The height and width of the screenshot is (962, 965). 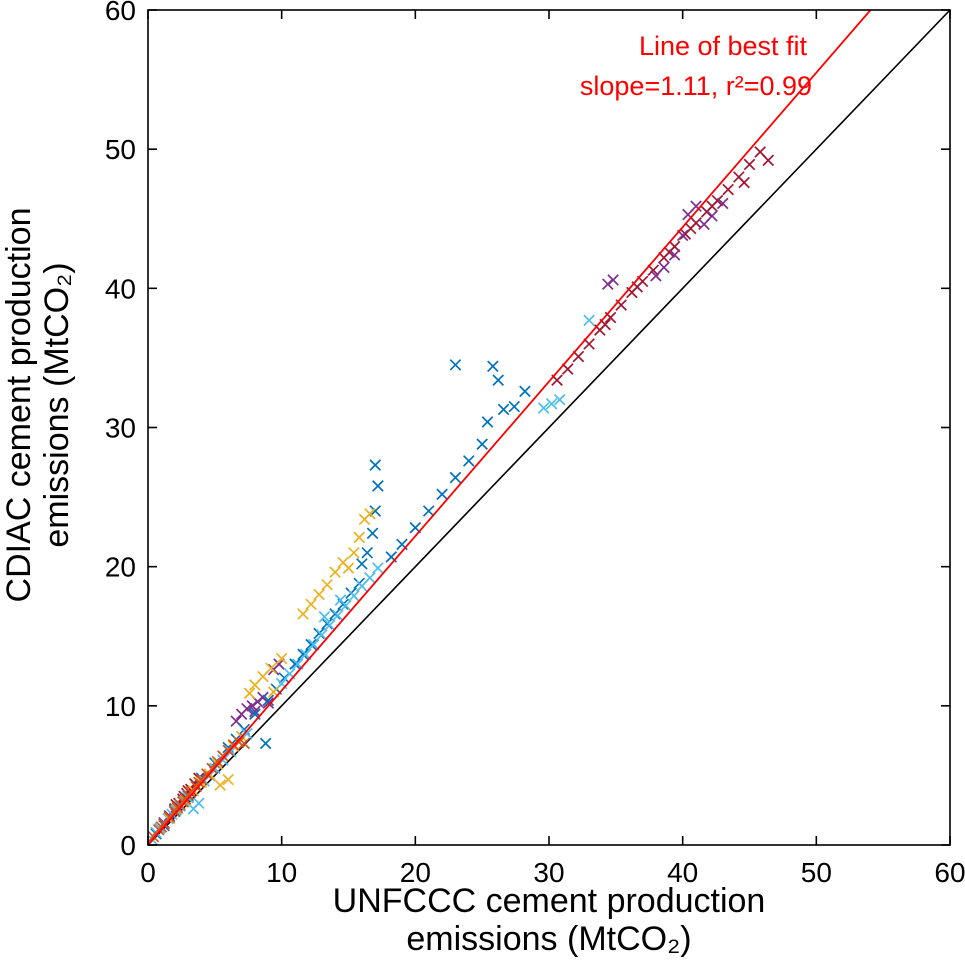 What do you see at coordinates (128, 845) in the screenshot?
I see `y-tick-label: 0` at bounding box center [128, 845].